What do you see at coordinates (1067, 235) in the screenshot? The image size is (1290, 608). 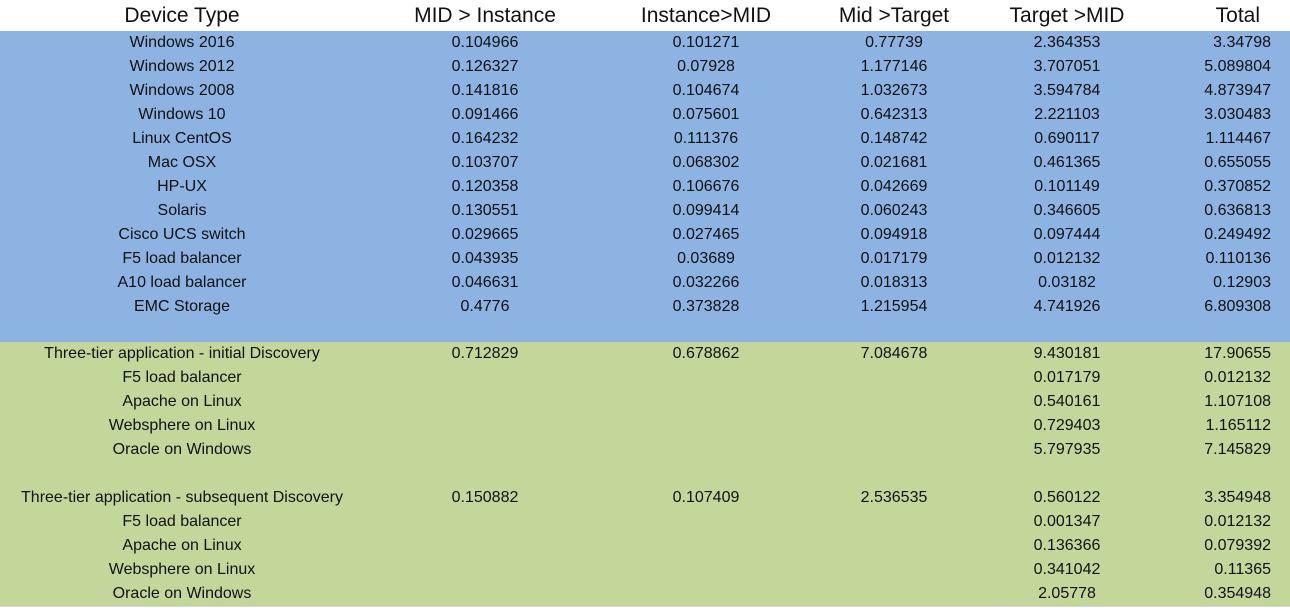 I see `target-to-mid-cell: 0.097444` at bounding box center [1067, 235].